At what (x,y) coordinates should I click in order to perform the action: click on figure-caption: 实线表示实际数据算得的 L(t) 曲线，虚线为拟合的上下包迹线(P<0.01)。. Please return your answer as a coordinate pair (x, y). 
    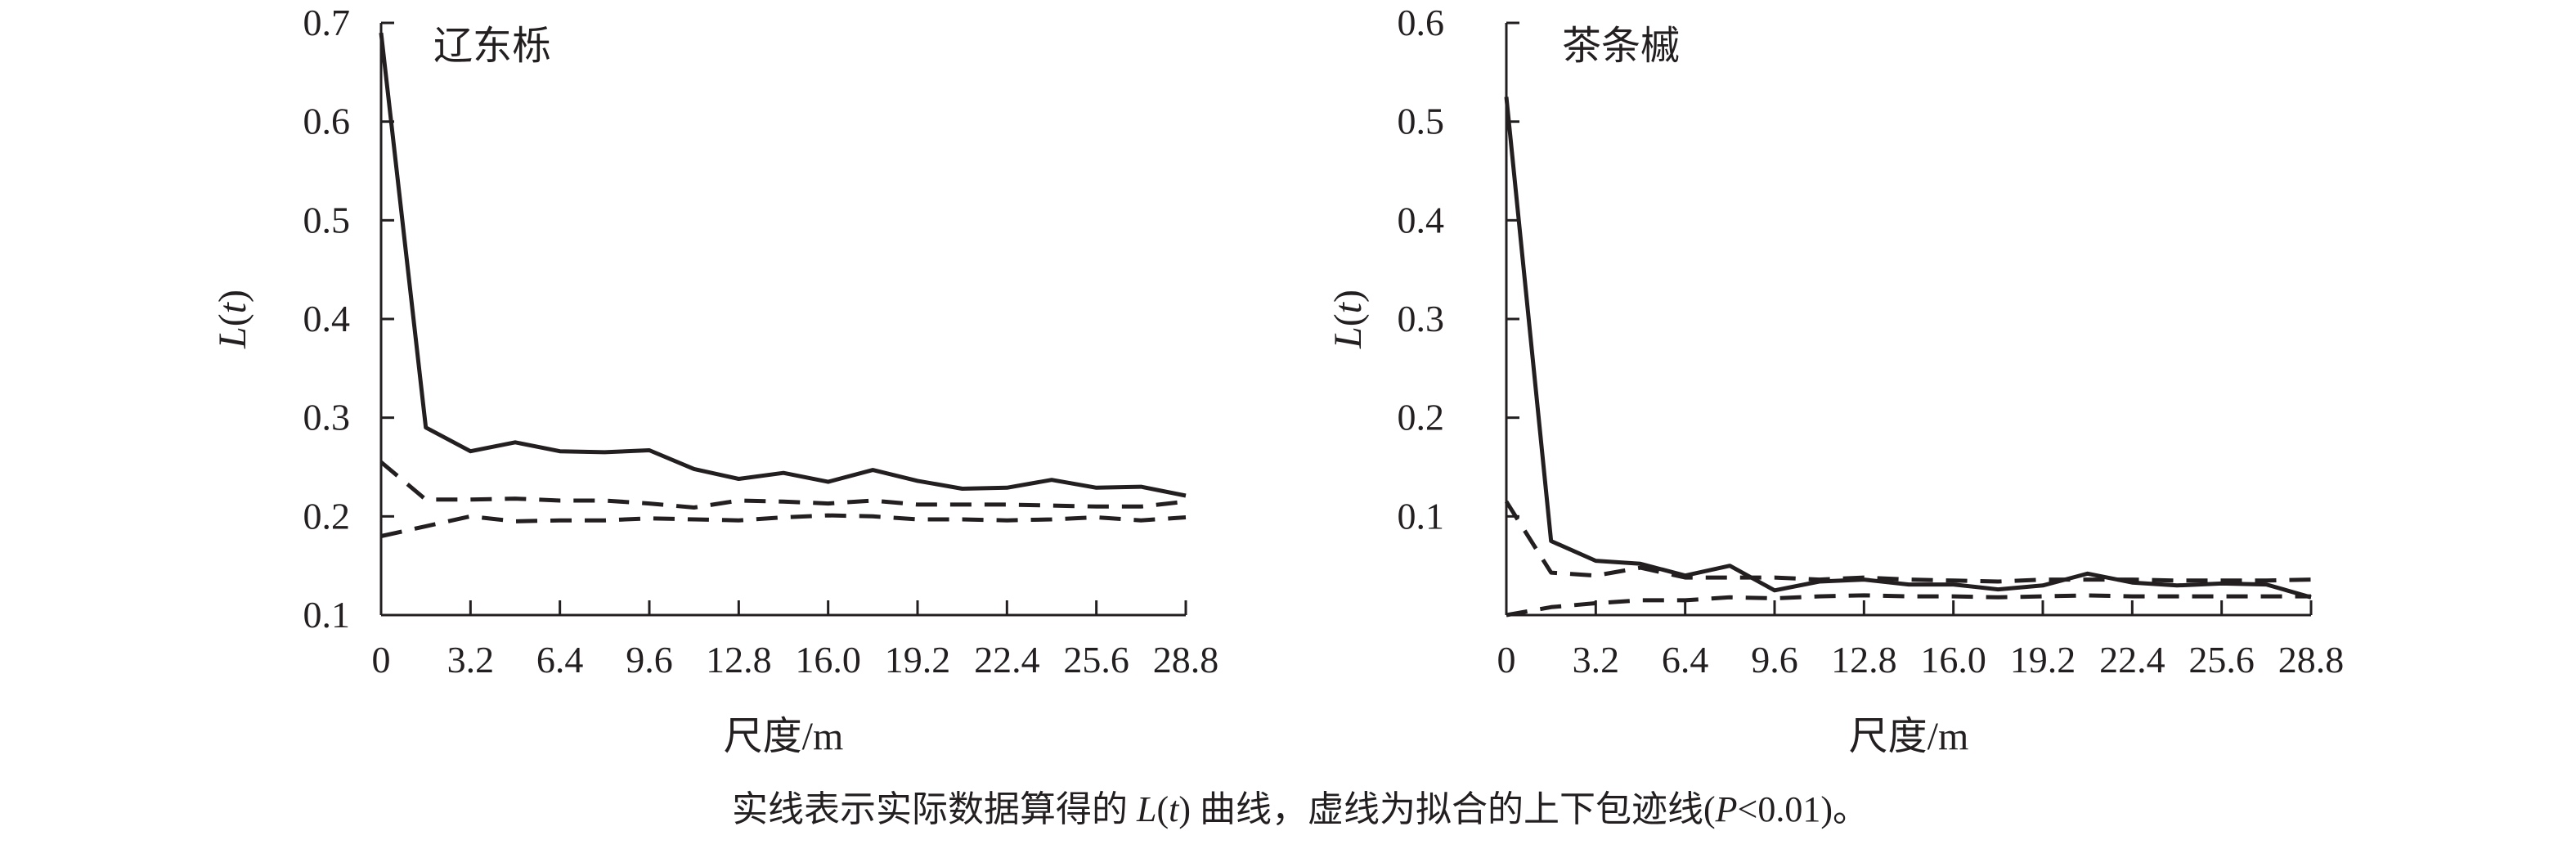
    Looking at the image, I should click on (1300, 809).